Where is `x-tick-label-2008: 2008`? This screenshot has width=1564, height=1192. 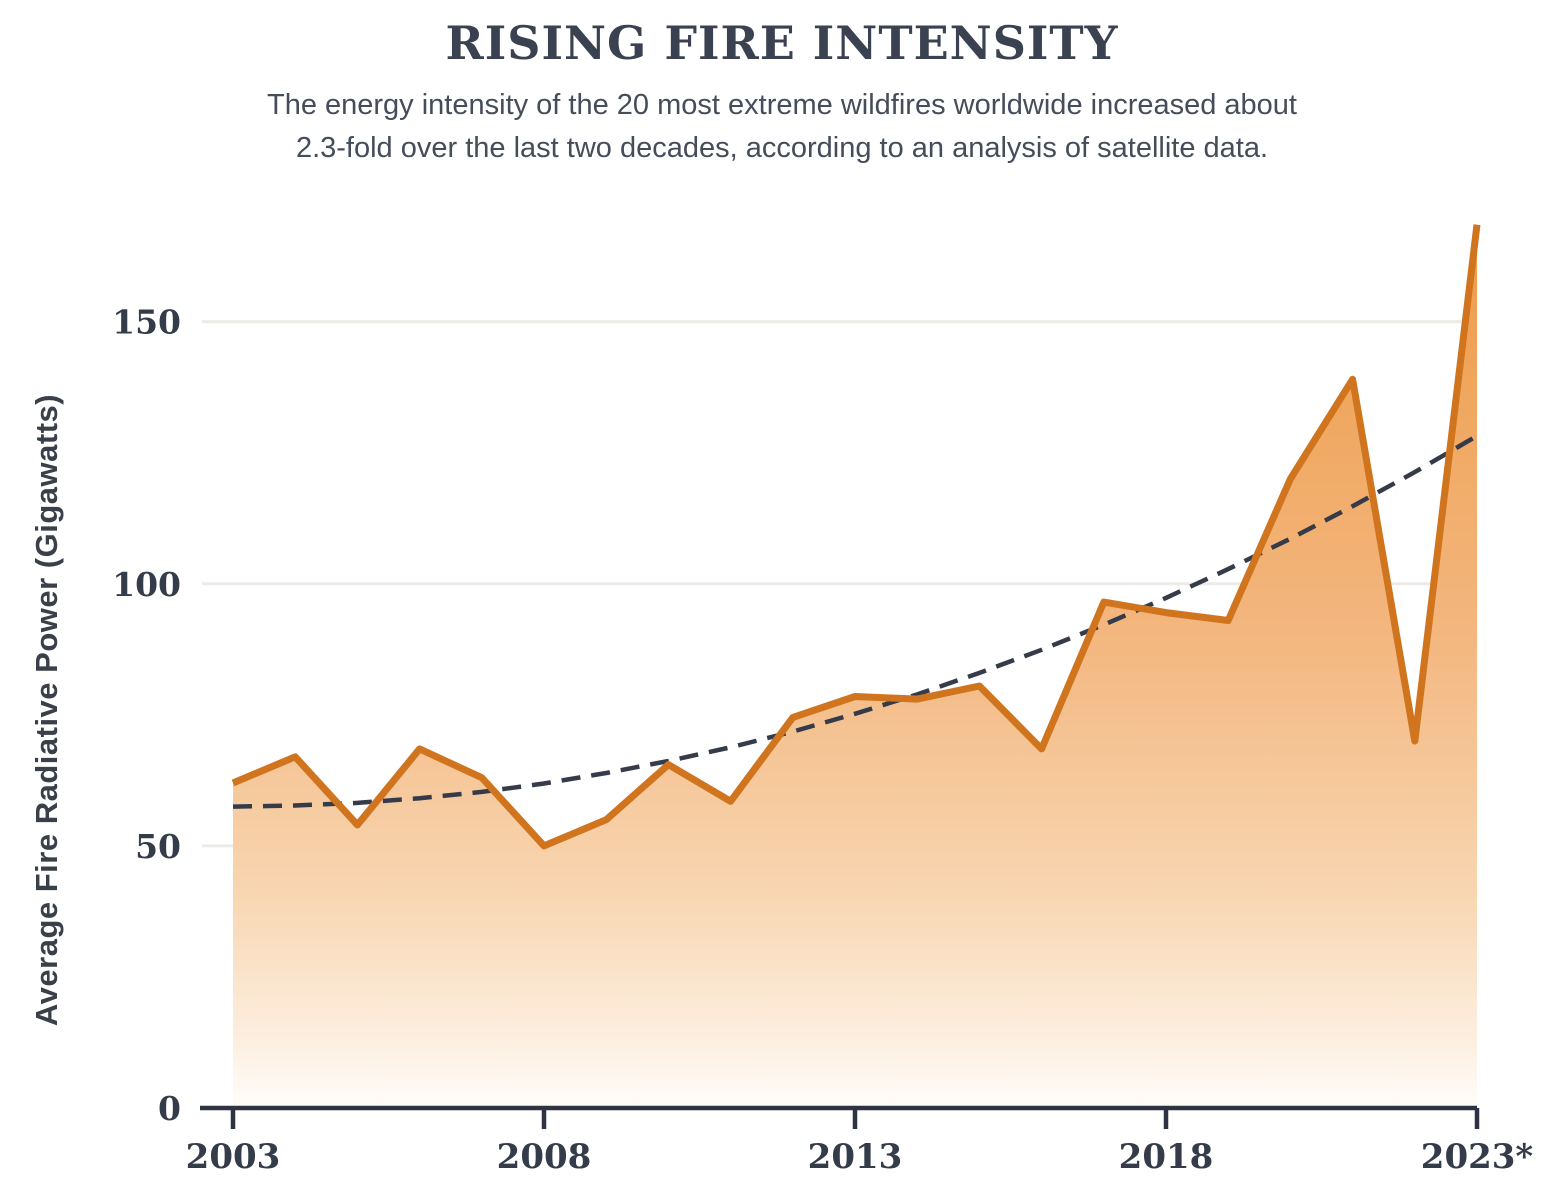 x-tick-label-2008: 2008 is located at coordinates (544, 1157).